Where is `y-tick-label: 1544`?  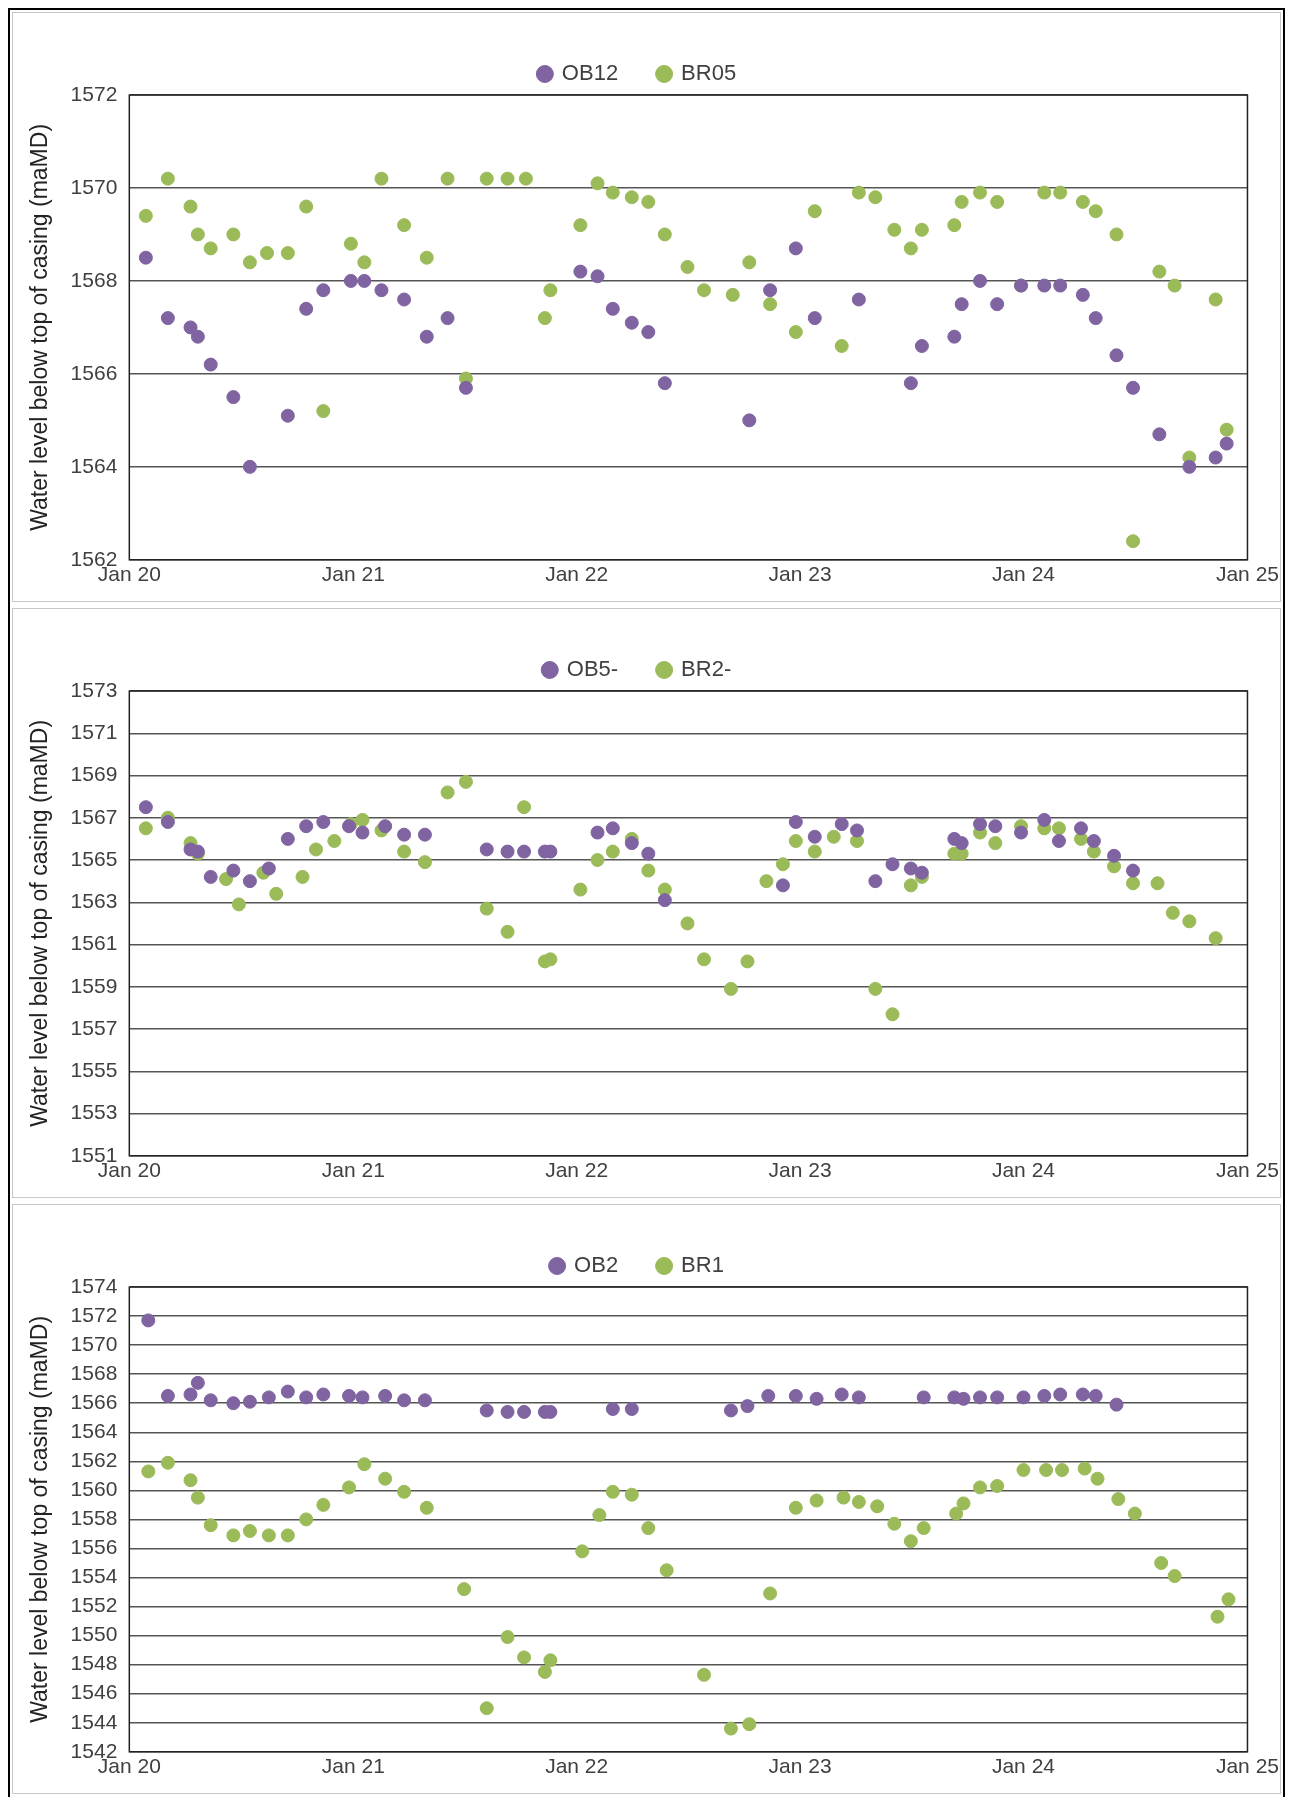 y-tick-label: 1544 is located at coordinates (94, 1721).